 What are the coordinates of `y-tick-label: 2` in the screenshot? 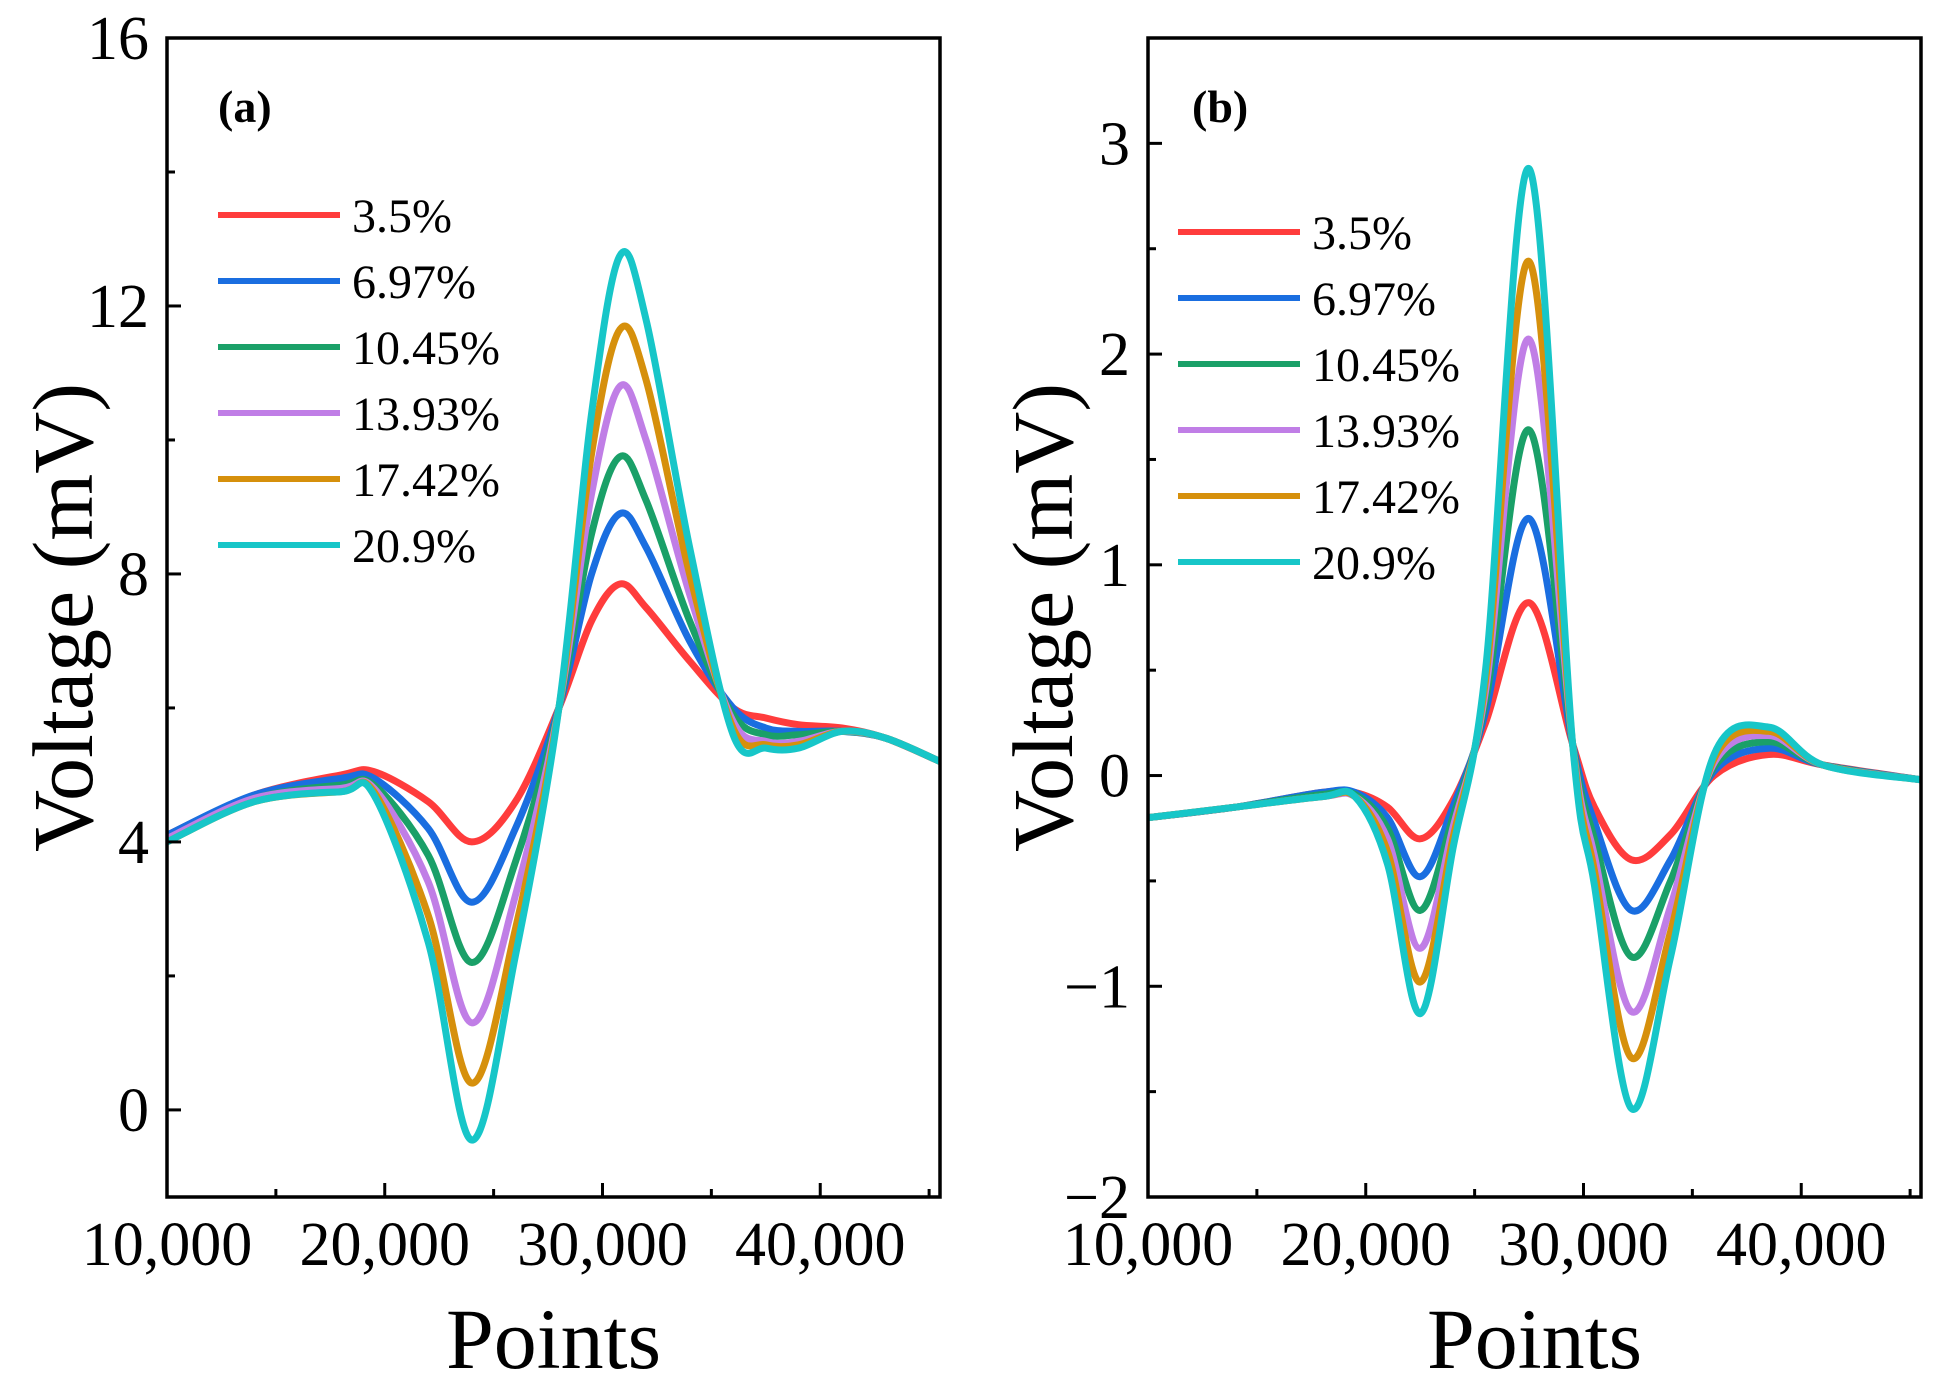 It's located at (1114, 355).